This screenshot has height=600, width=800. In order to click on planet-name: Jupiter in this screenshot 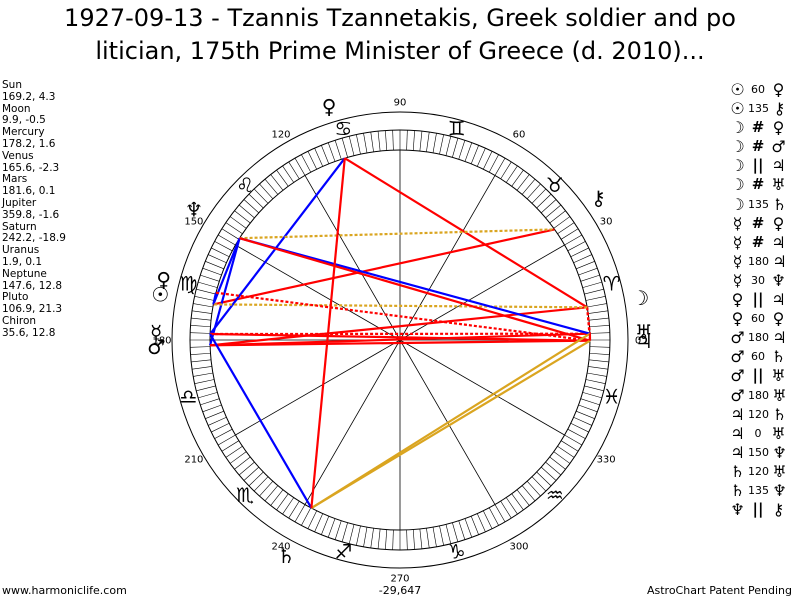, I will do `click(19, 202)`.